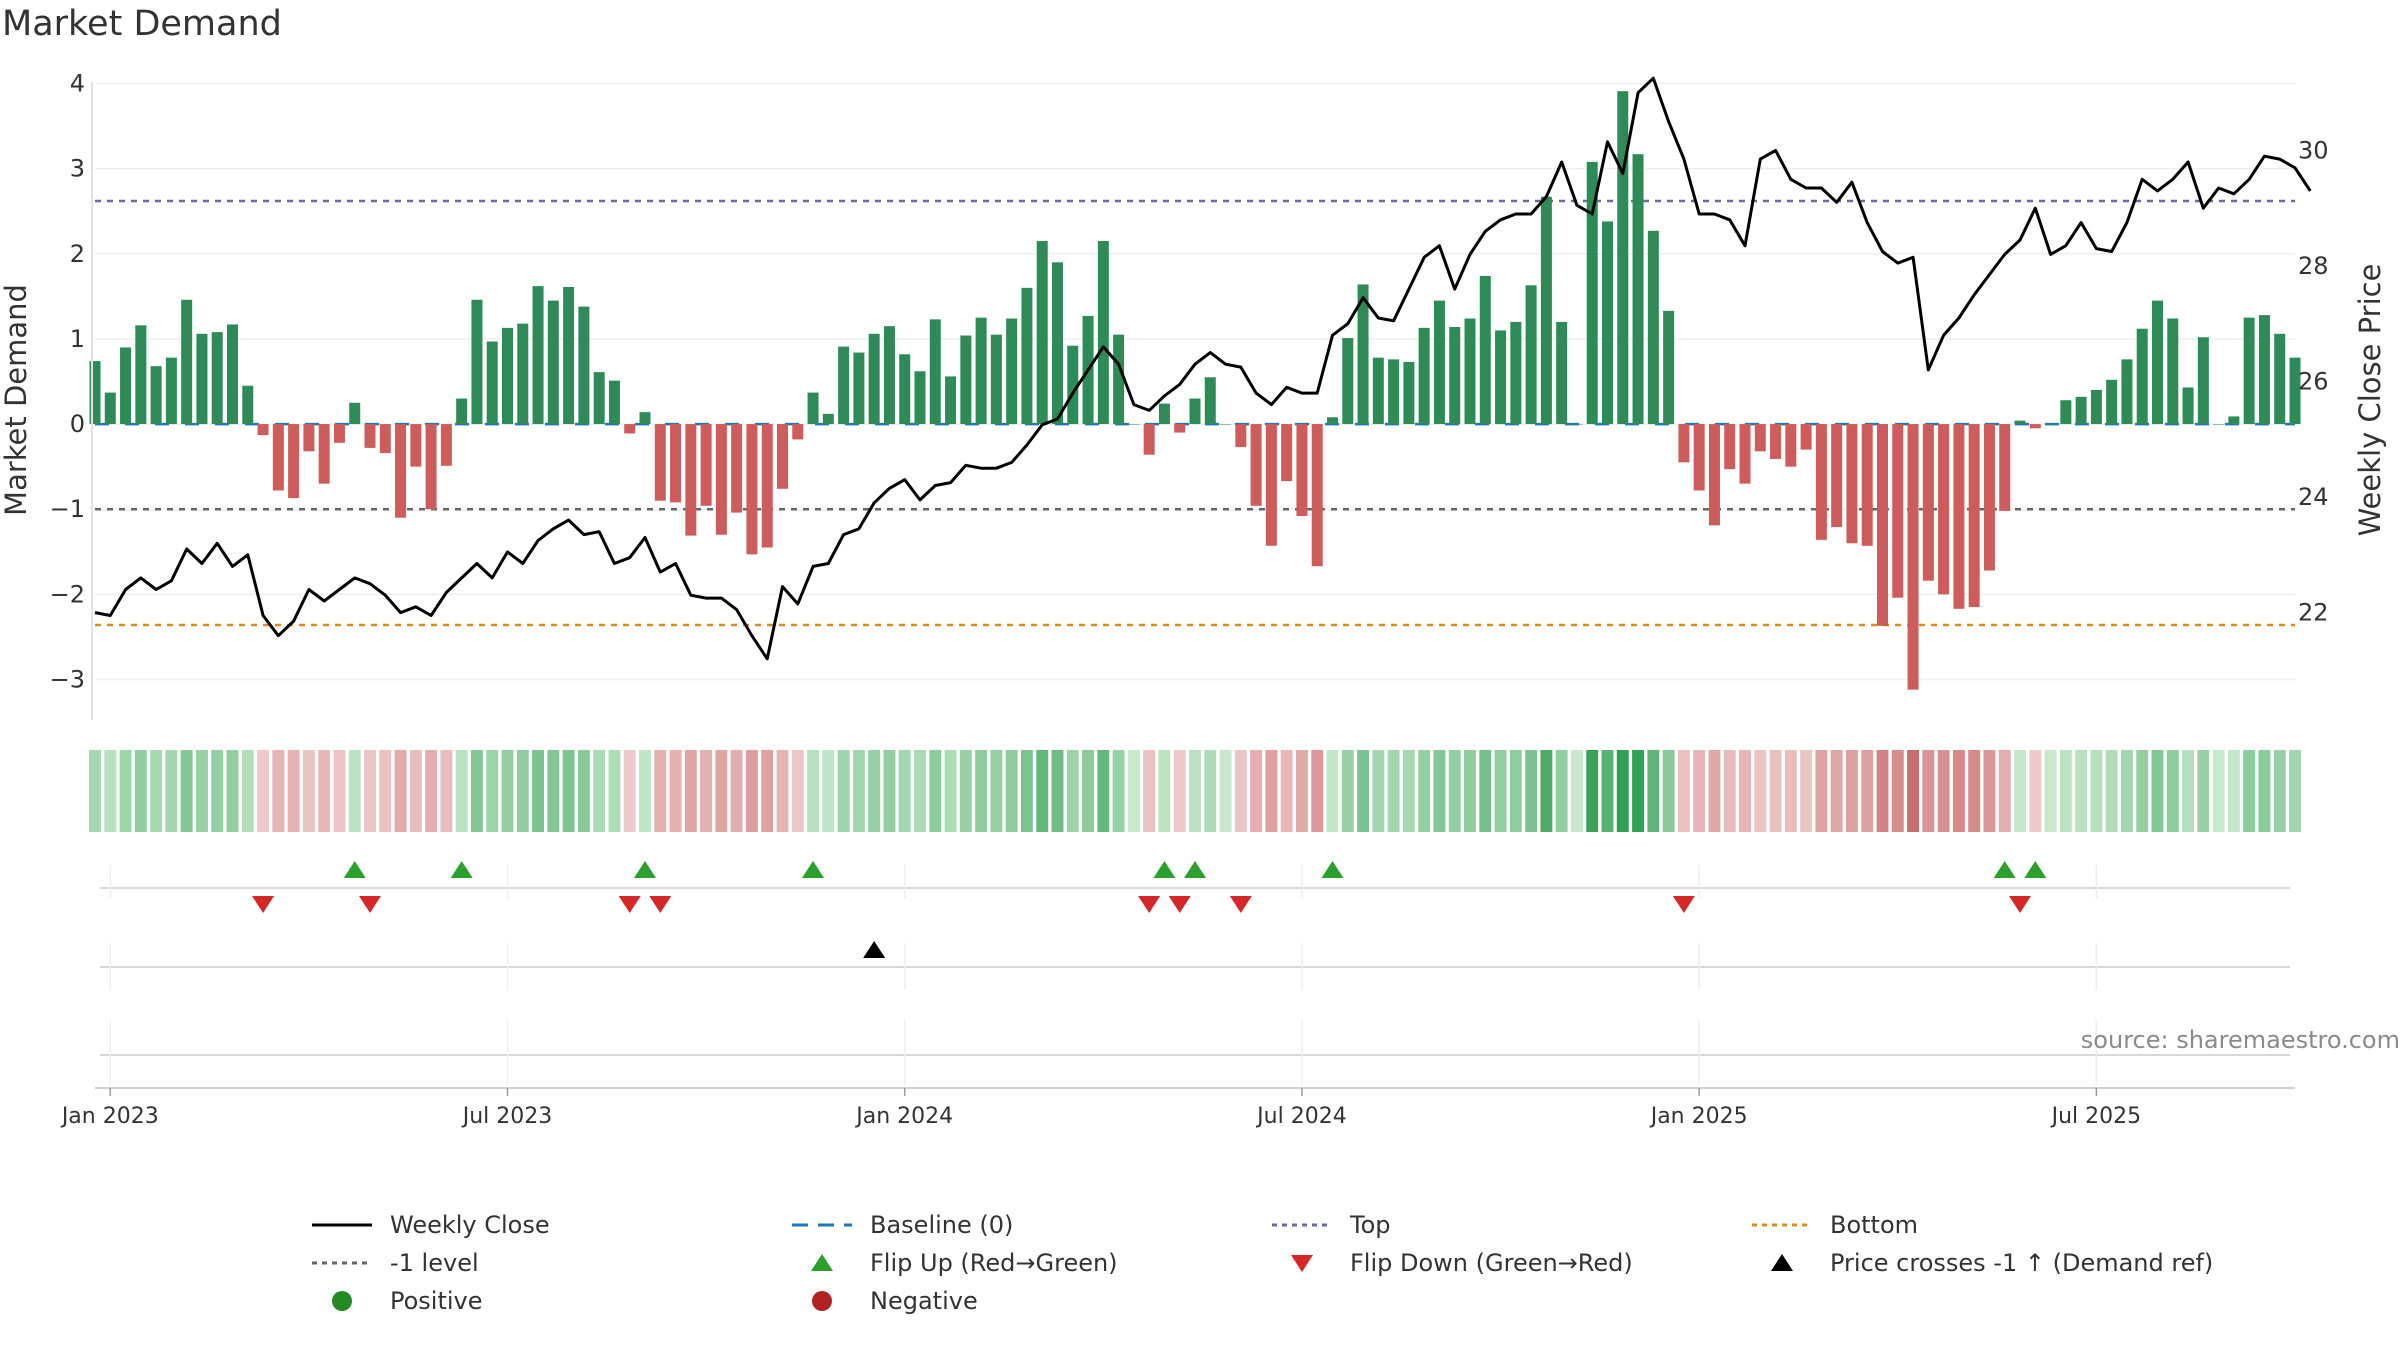 This screenshot has height=1350, width=2400. I want to click on legend-item-flip-down: Flip Down (Green→Red), so click(1452, 1263).